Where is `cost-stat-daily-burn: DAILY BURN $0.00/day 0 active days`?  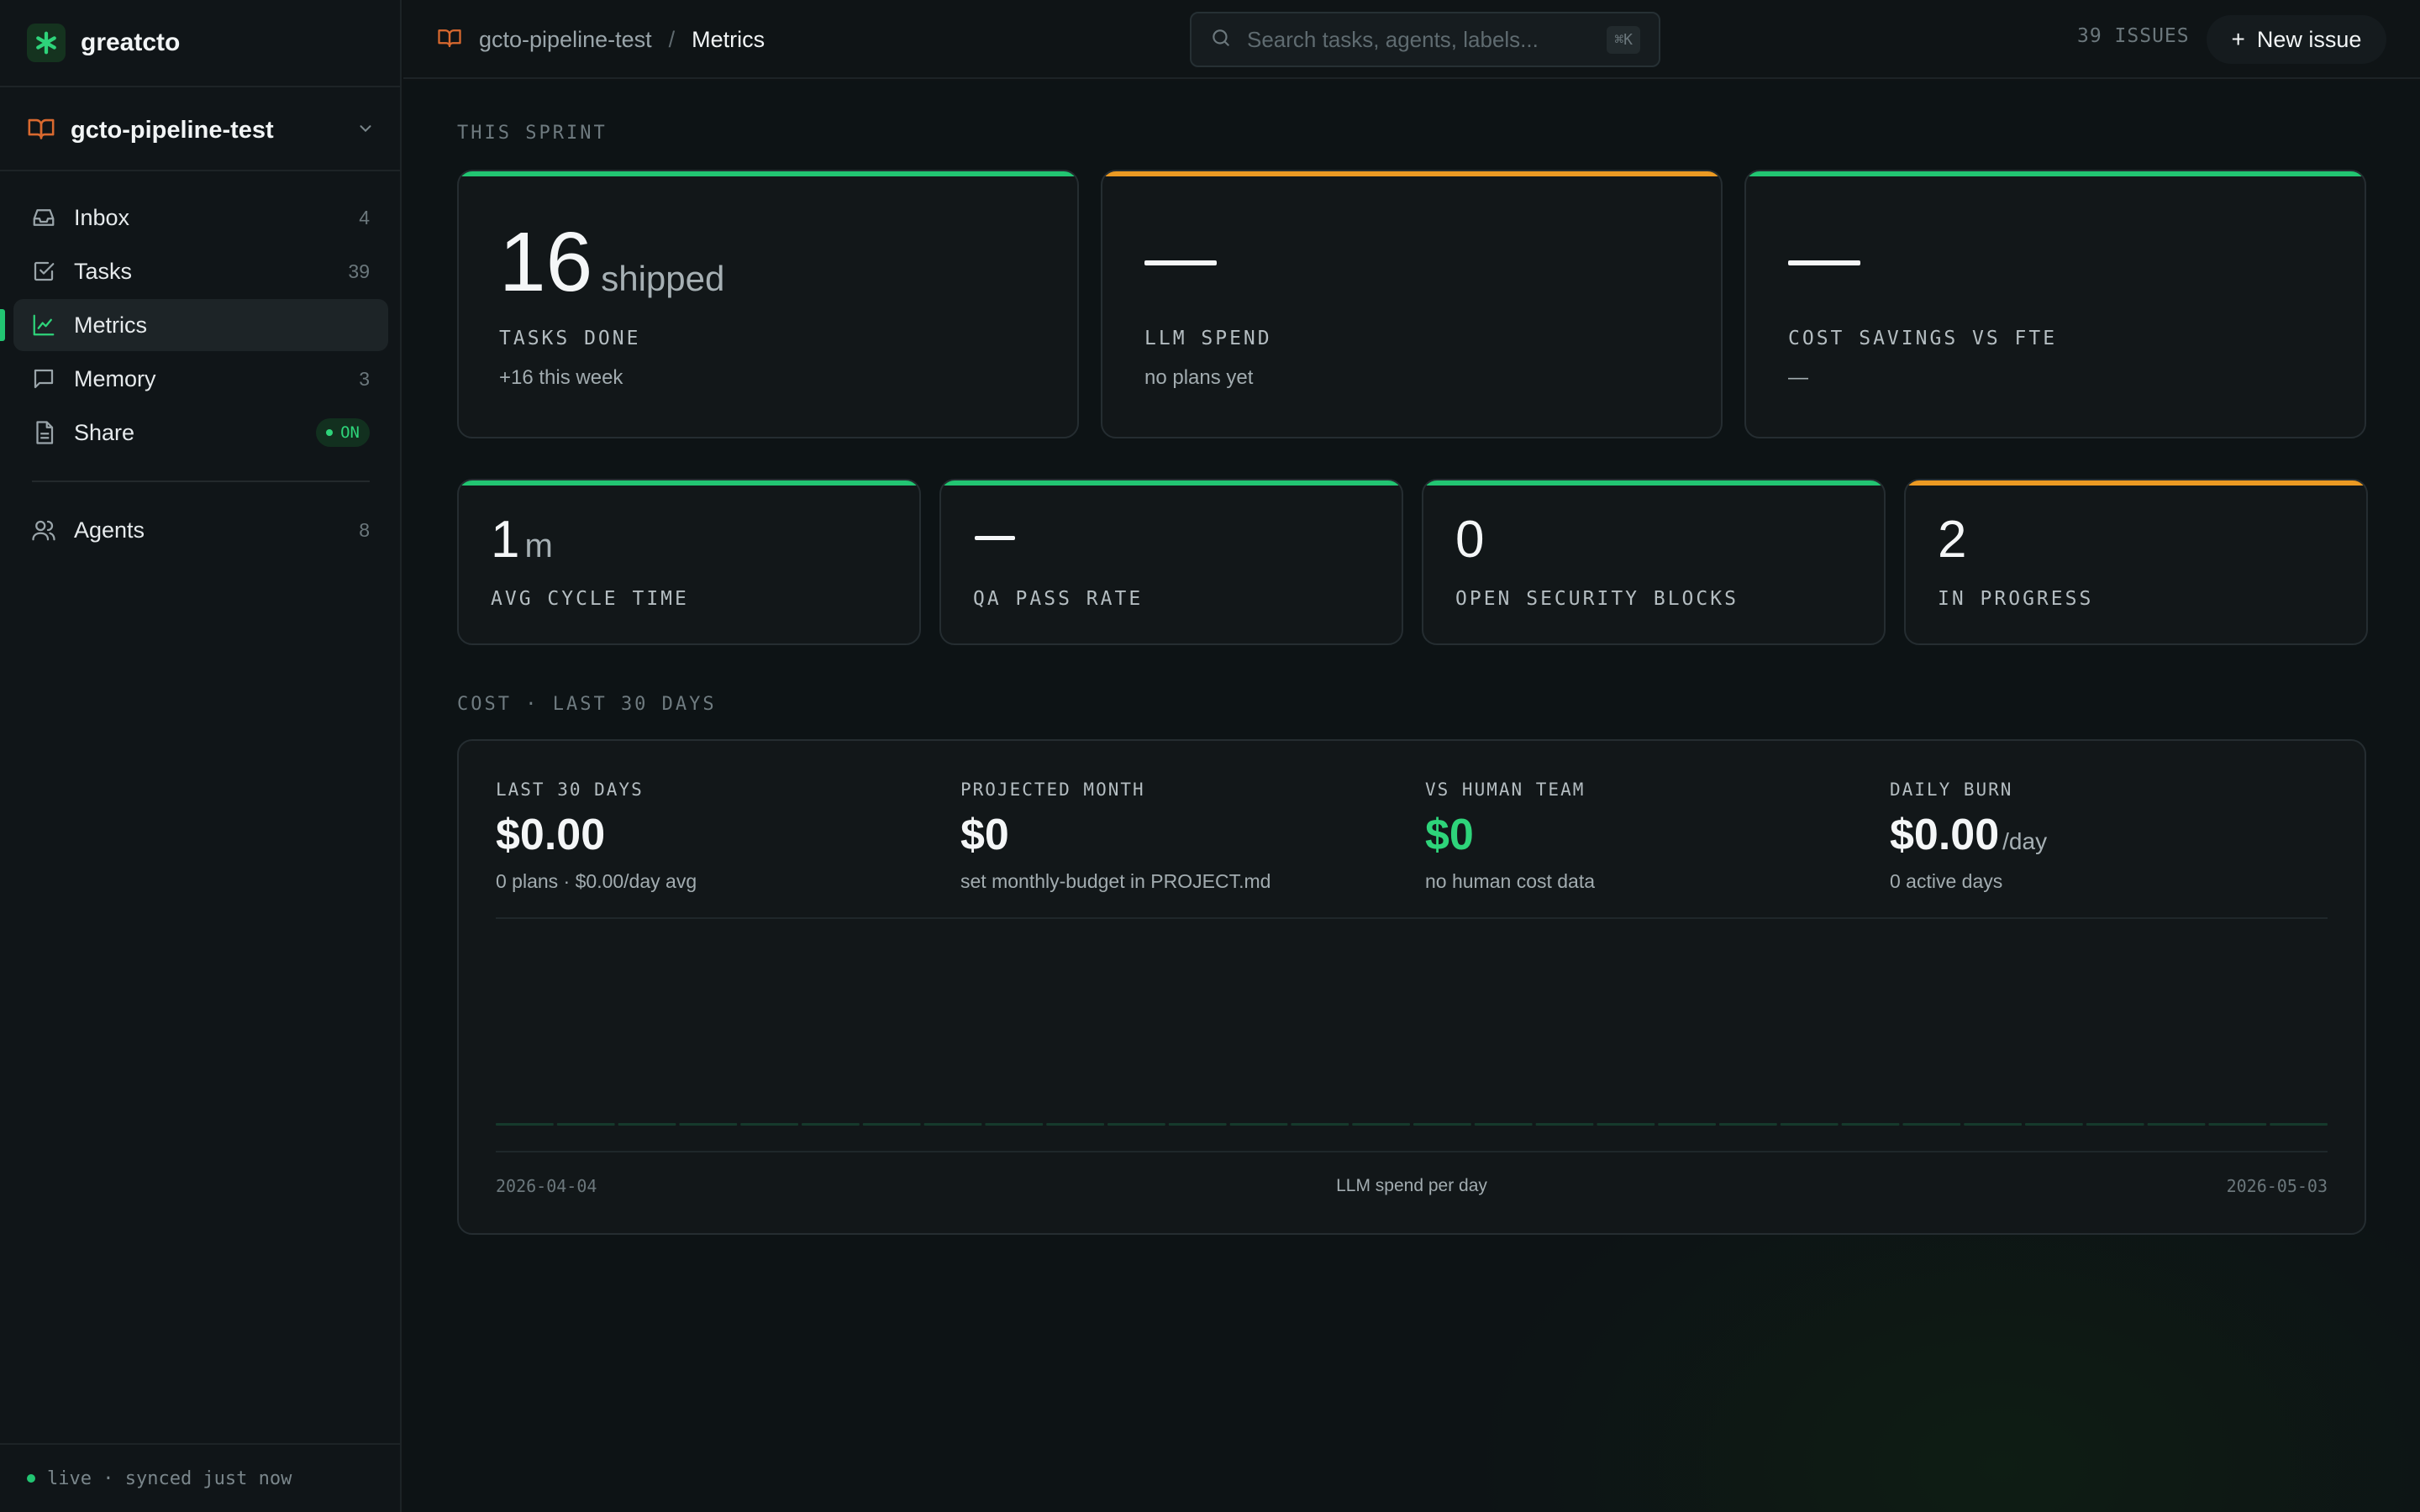
cost-stat-daily-burn: DAILY BURN $0.00/day 0 active days is located at coordinates (1969, 836).